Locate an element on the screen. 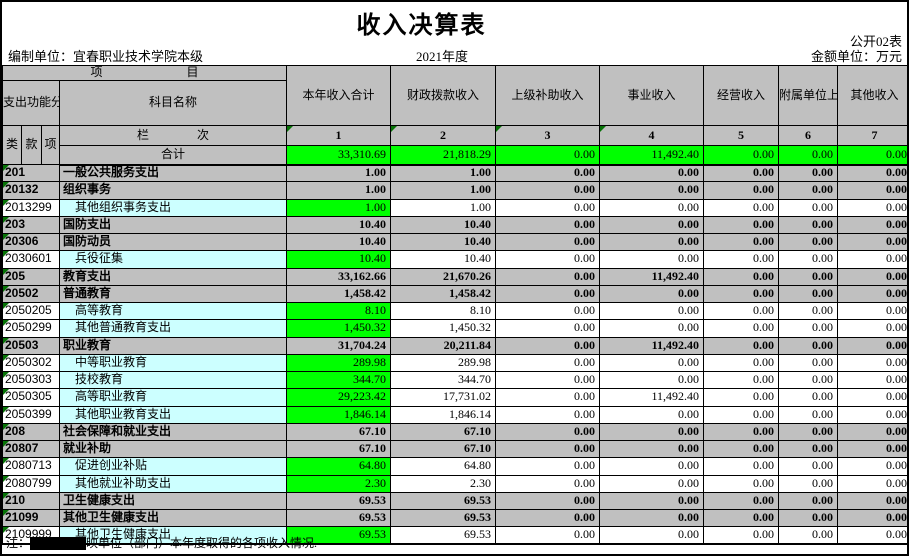  column-header: 附属单位上缴收入 is located at coordinates (808, 95).